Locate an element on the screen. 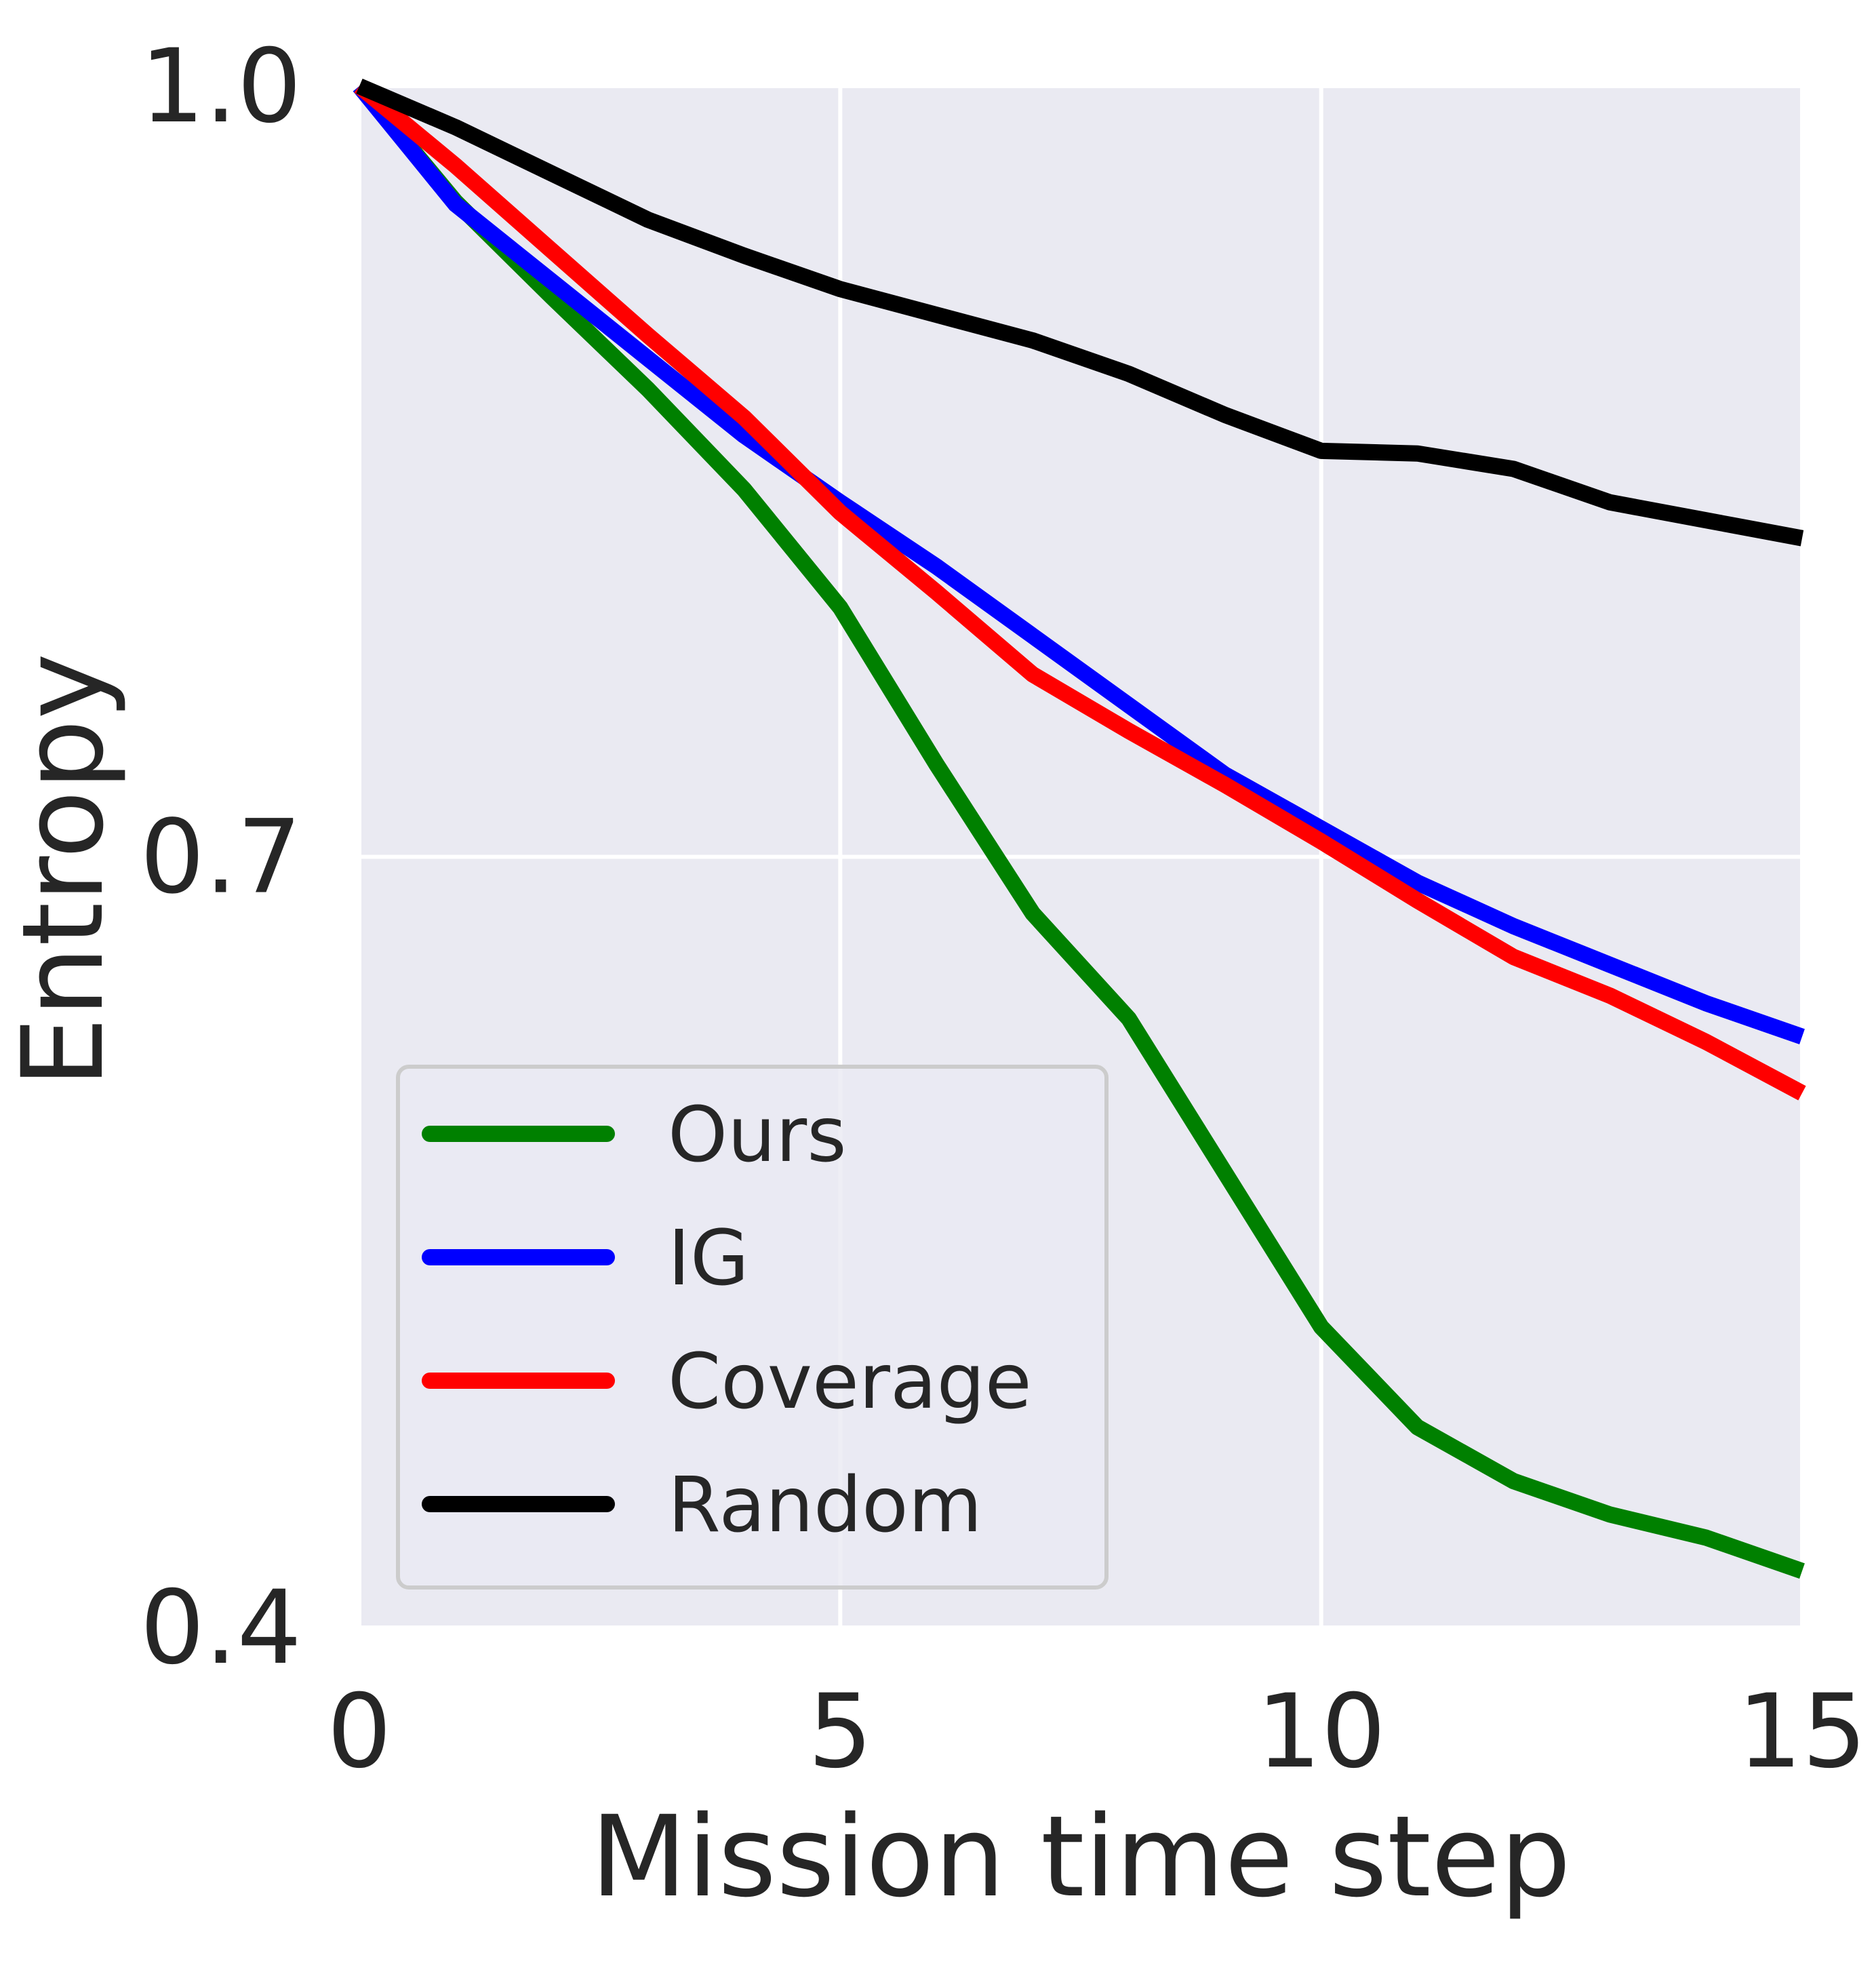 The width and height of the screenshot is (1876, 1972). legend-label-ig: IG is located at coordinates (709, 1259).